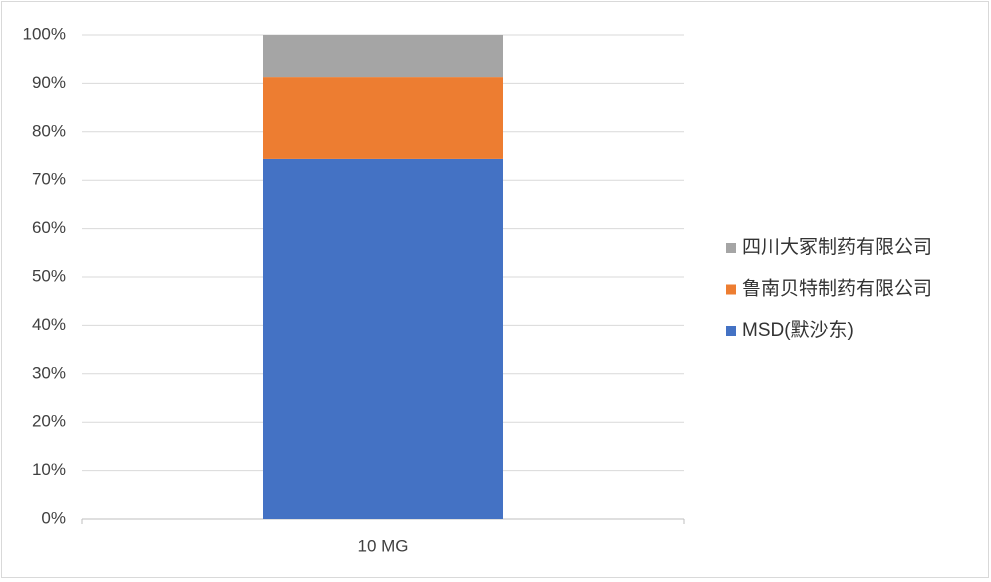 The image size is (991, 582). I want to click on legend-label: 鲁南贝特制药有限公司, so click(837, 289).